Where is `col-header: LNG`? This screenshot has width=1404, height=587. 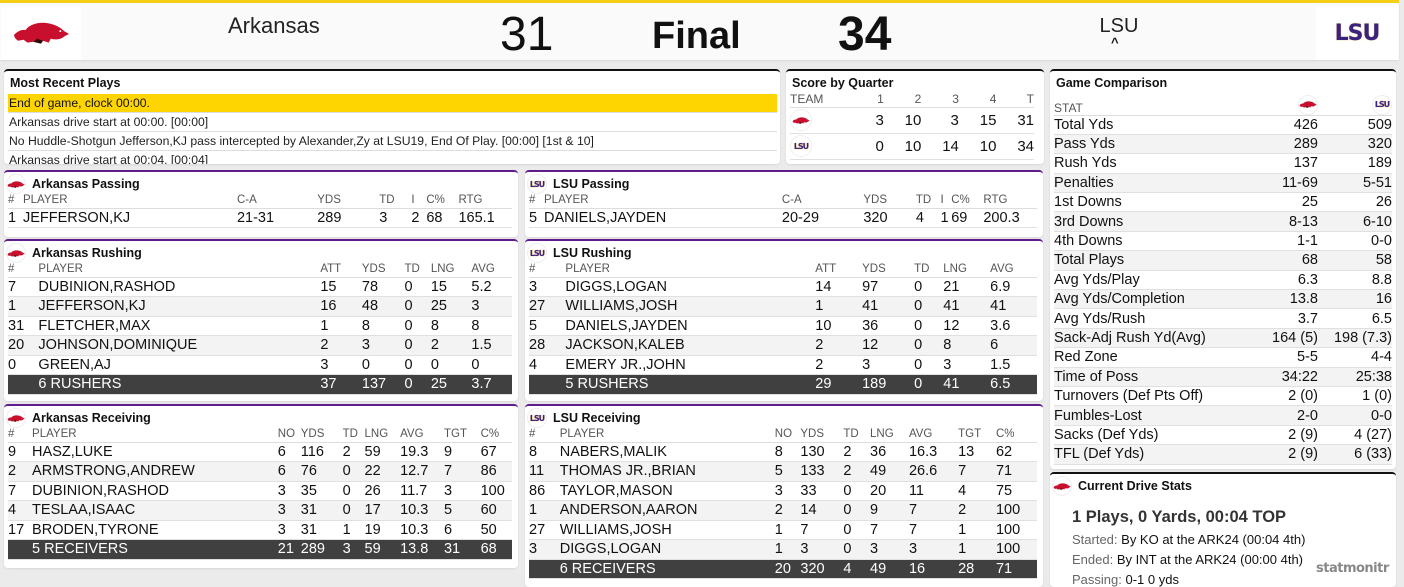
col-header: LNG is located at coordinates (889, 434).